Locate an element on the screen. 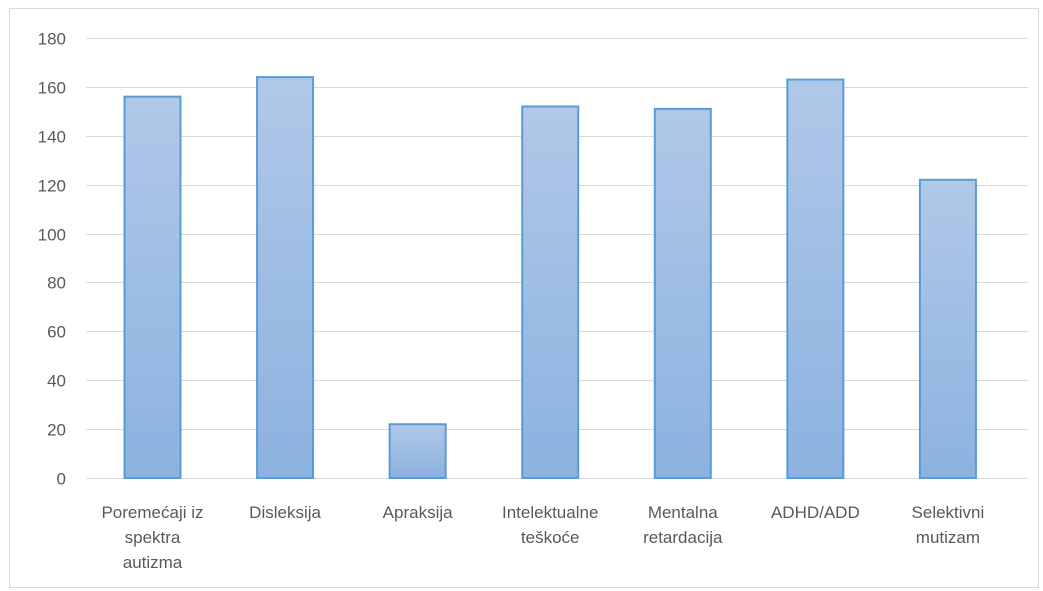  x-category-label-line: Poremećaji iz is located at coordinates (152, 512).